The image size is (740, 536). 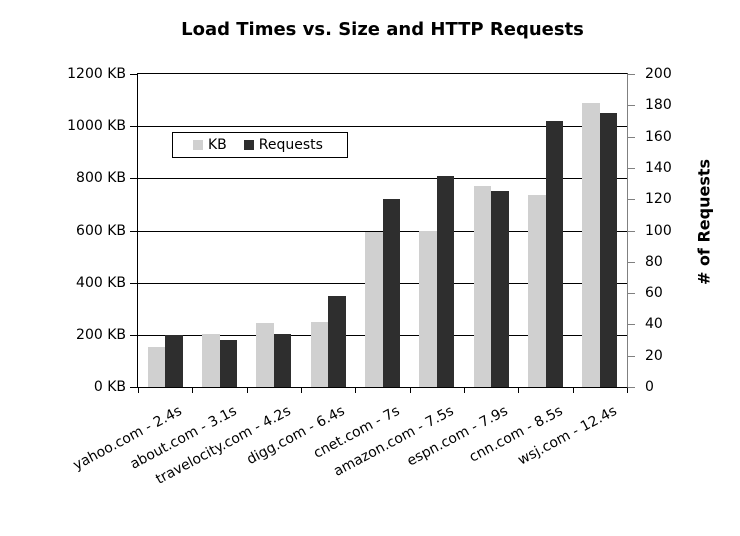 I want to click on right-axis-tick-label-200: 200, so click(x=658, y=74).